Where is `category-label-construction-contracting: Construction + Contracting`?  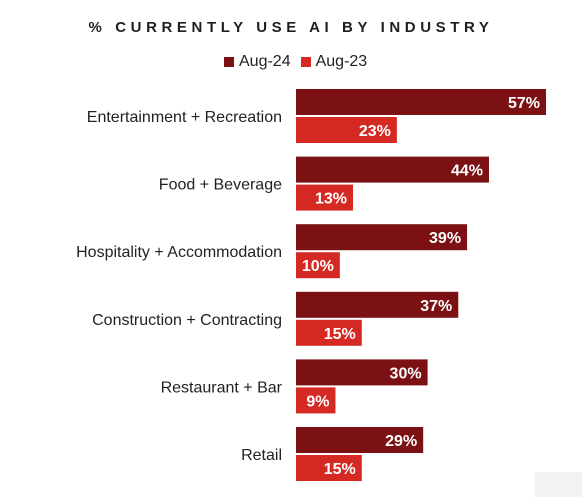 category-label-construction-contracting: Construction + Contracting is located at coordinates (187, 320).